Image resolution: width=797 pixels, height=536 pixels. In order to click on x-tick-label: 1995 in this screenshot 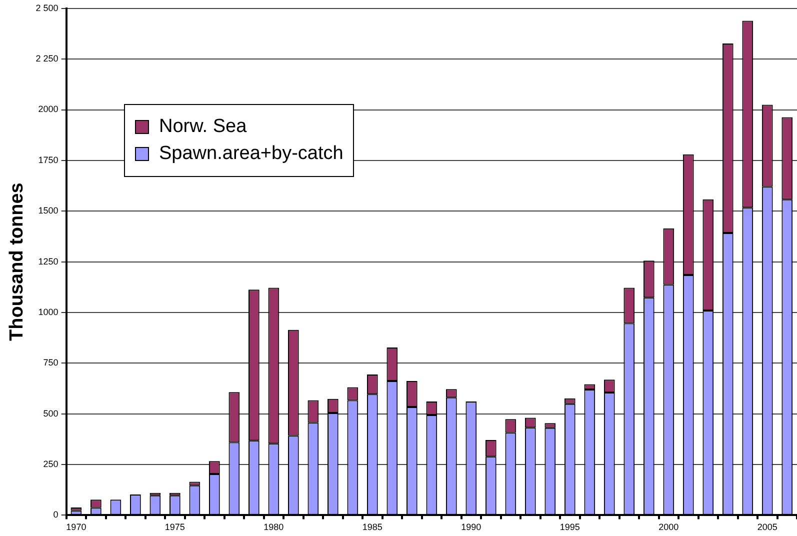, I will do `click(570, 527)`.